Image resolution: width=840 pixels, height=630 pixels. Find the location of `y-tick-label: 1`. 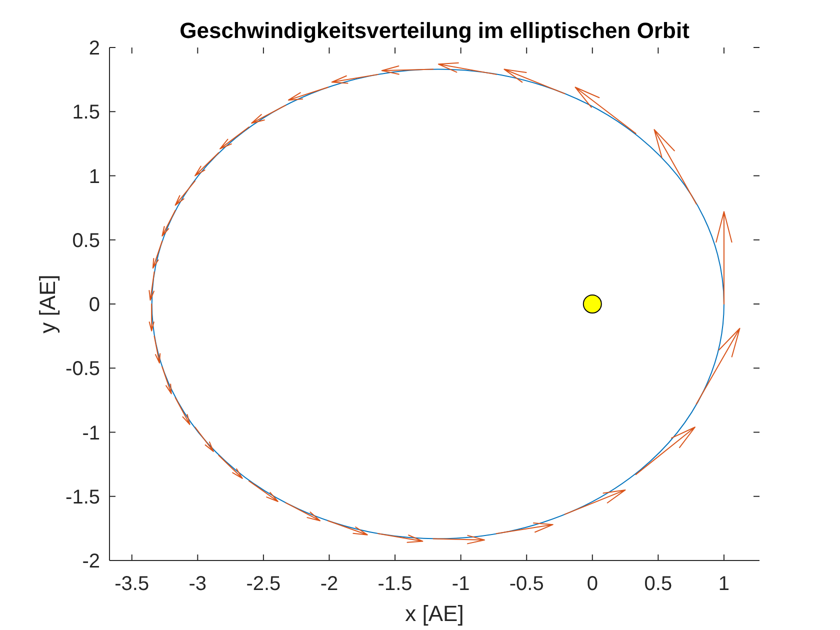

y-tick-label: 1 is located at coordinates (94, 177).